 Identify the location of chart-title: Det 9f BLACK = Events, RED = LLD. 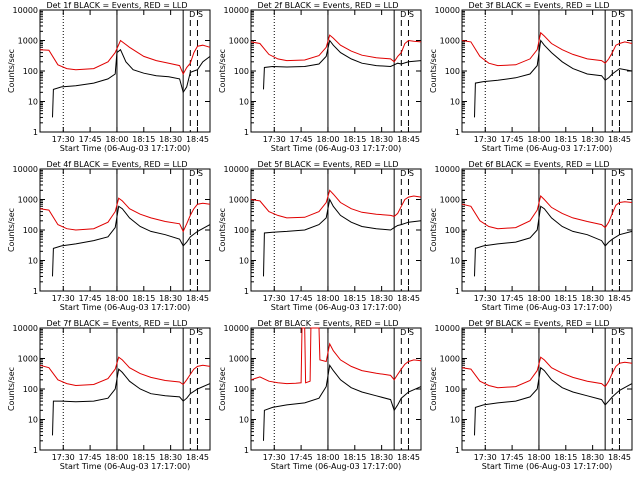
(538, 323).